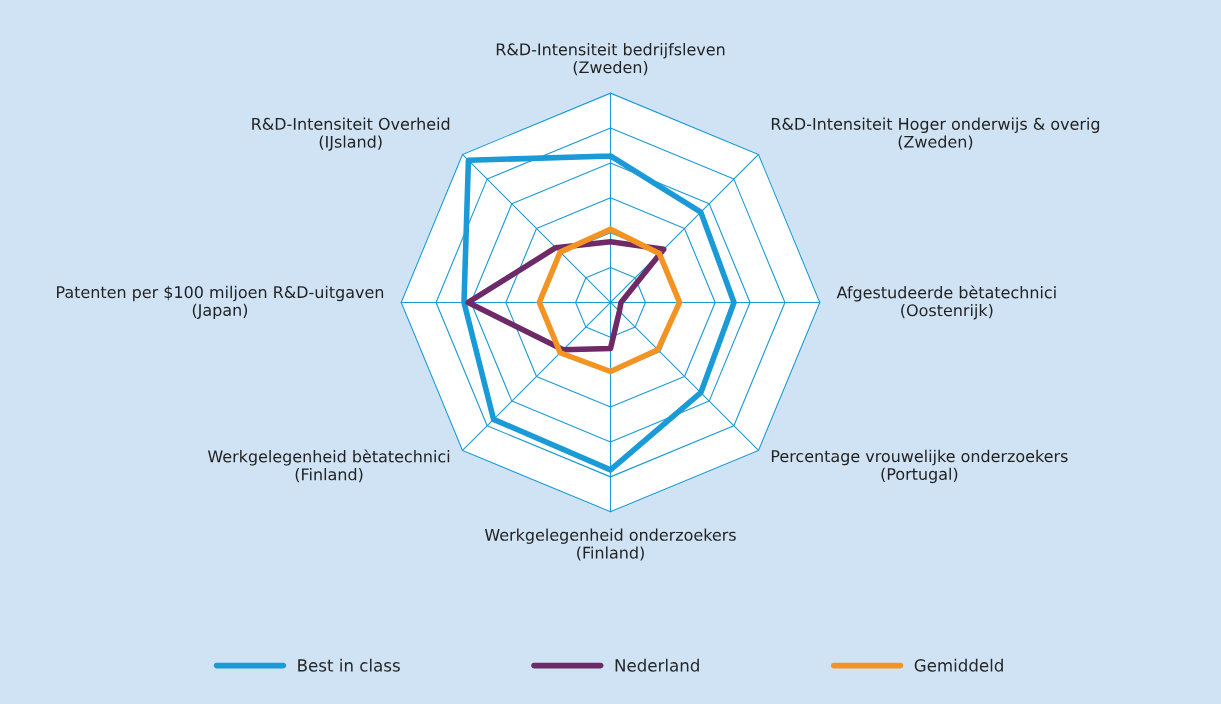  What do you see at coordinates (220, 302) in the screenshot?
I see `spoke-label: Patenten per $100 miljoen R&D-uitgaven (Japan)` at bounding box center [220, 302].